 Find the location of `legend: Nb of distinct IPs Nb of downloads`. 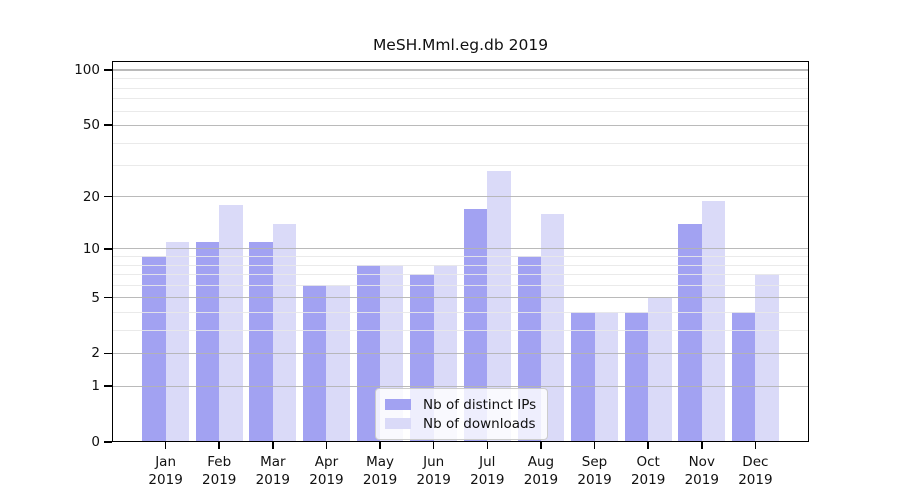

legend: Nb of distinct IPs Nb of downloads is located at coordinates (462, 414).